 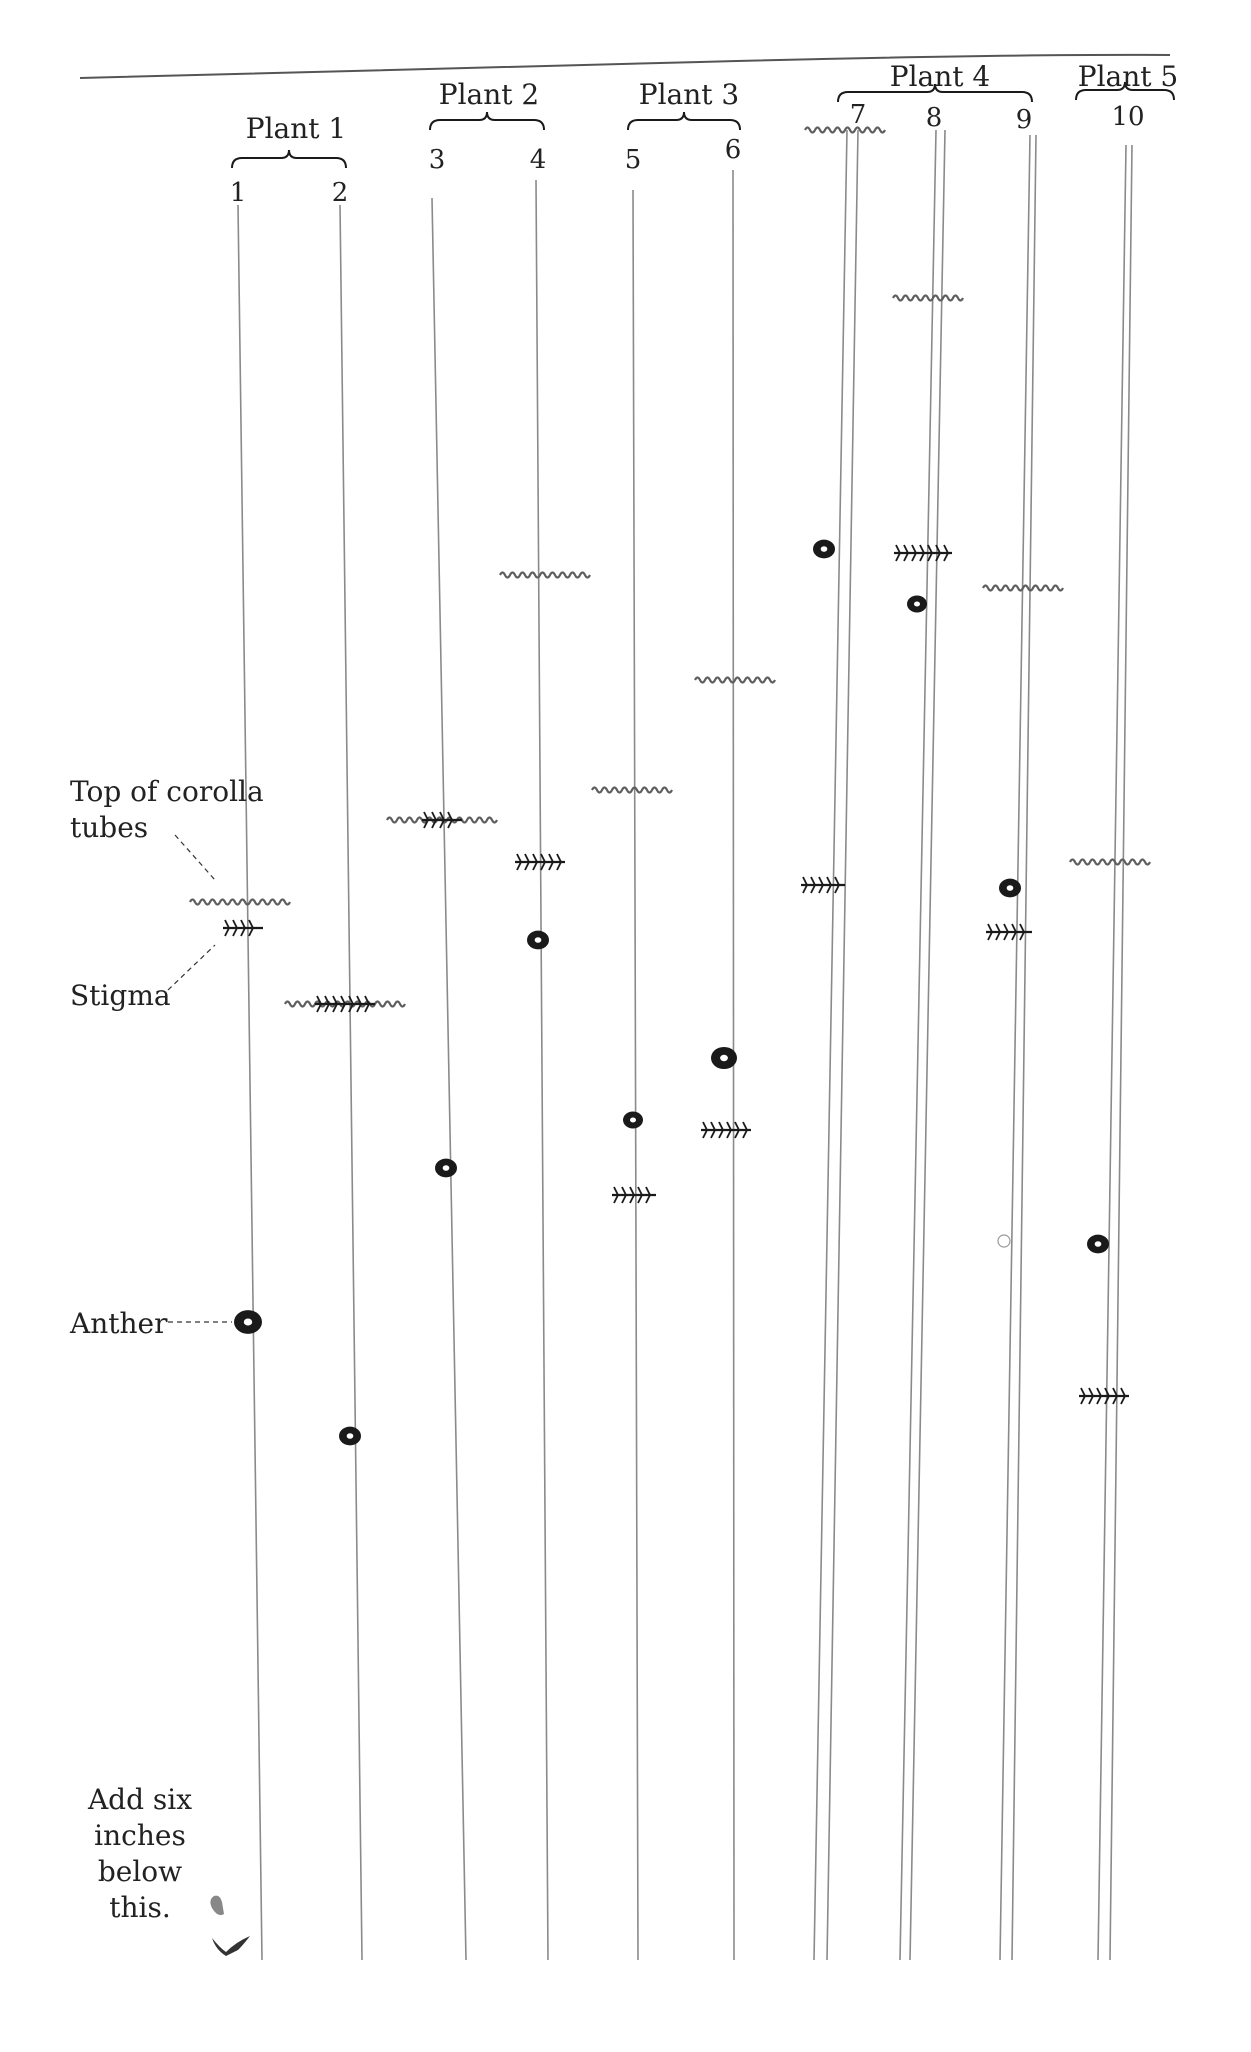 I want to click on plant-label-4: Plant 4, so click(x=940, y=76).